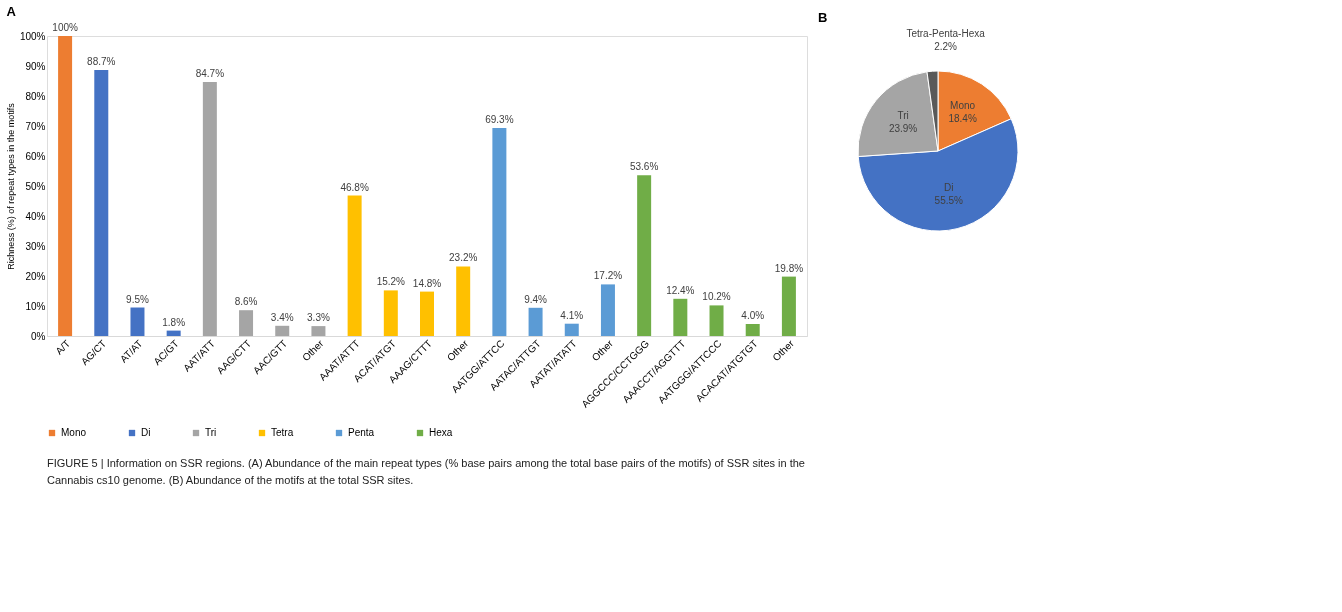 The height and width of the screenshot is (612, 1342). I want to click on y-tick-label: 10%, so click(35, 306).